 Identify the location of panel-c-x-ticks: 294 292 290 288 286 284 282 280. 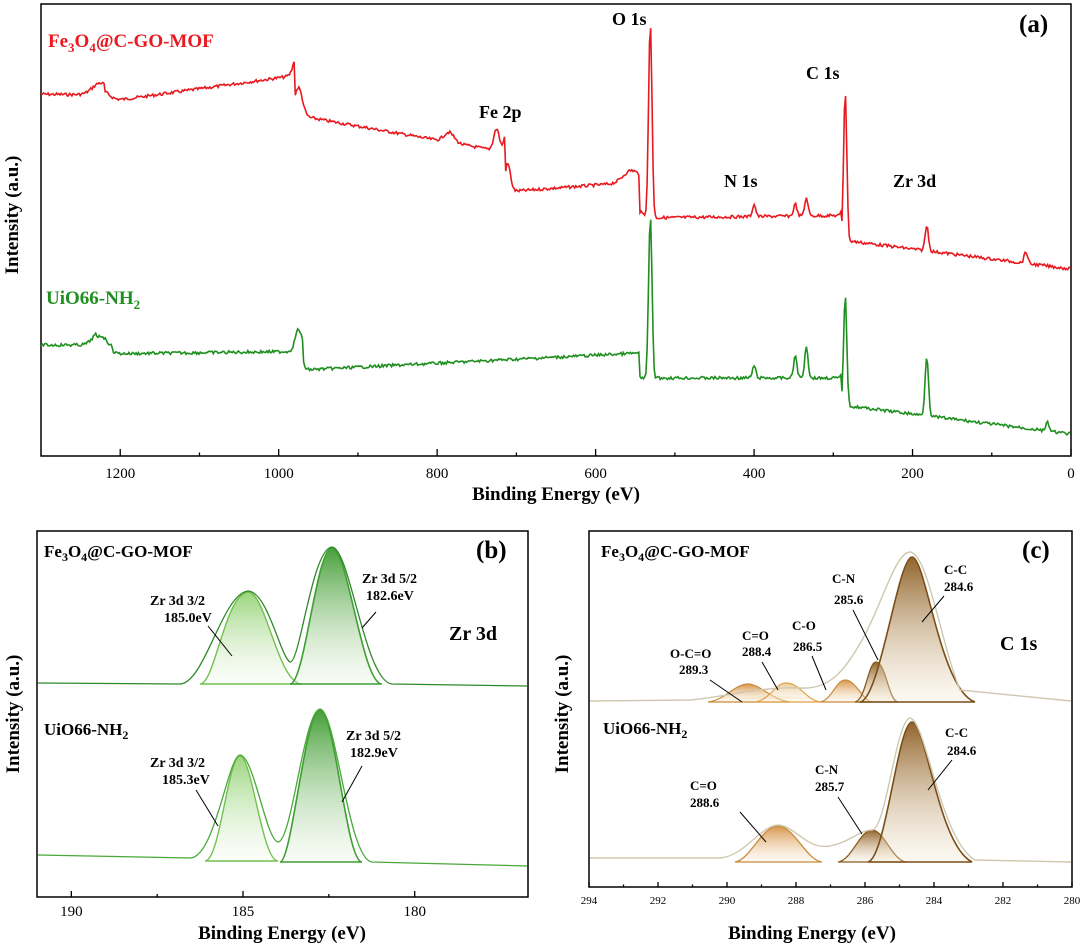
(830, 894).